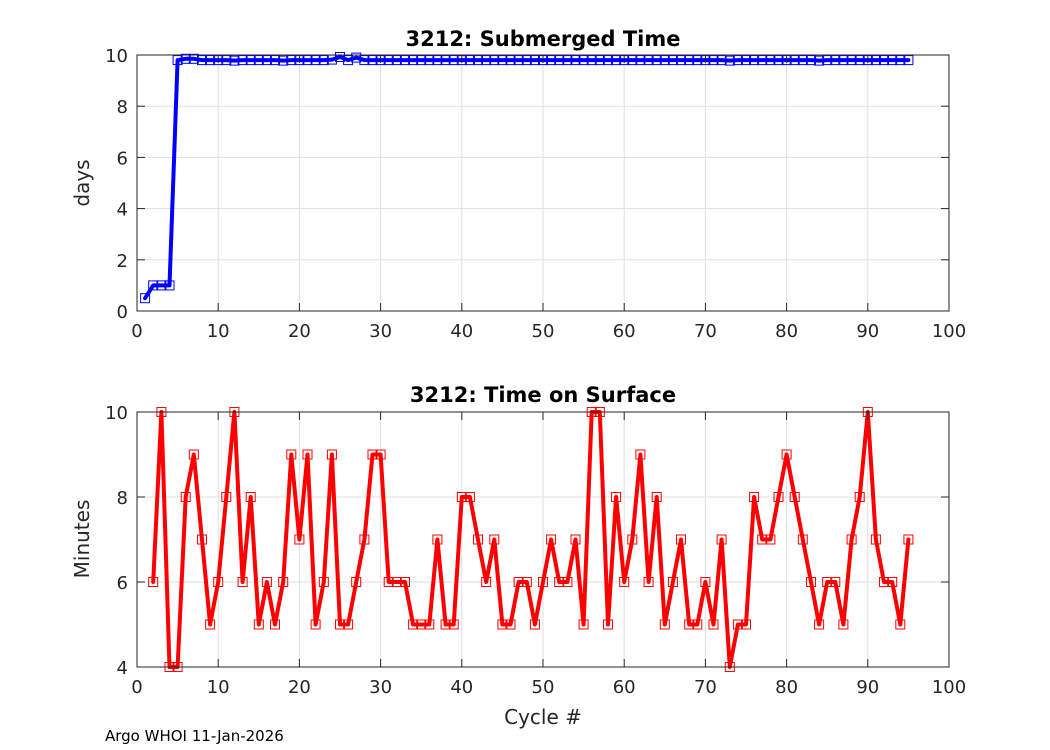  What do you see at coordinates (380, 687) in the screenshot?
I see `surface-x-tick-label: 30` at bounding box center [380, 687].